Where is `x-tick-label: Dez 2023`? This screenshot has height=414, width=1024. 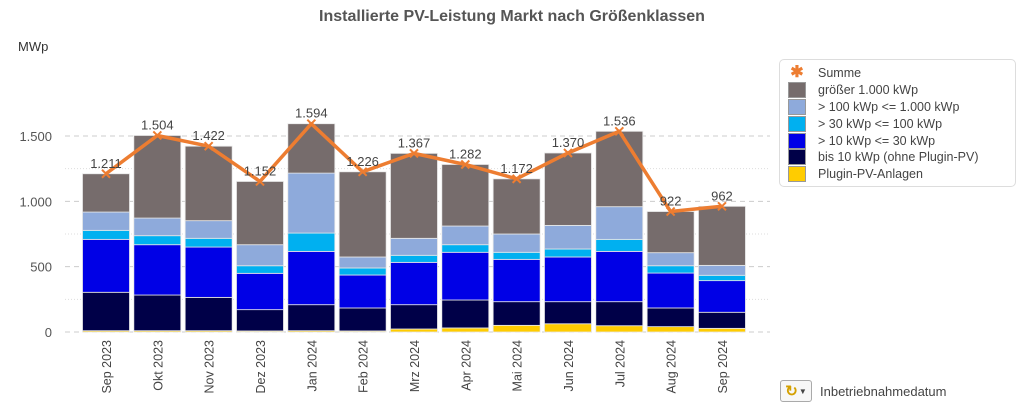 x-tick-label: Dez 2023 is located at coordinates (261, 367).